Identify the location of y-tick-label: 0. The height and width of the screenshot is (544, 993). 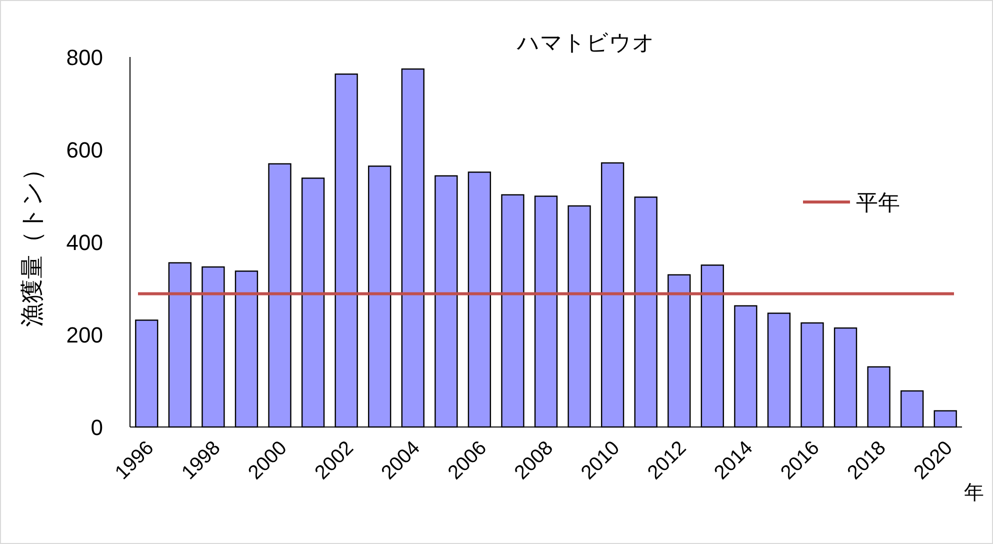
(96, 427).